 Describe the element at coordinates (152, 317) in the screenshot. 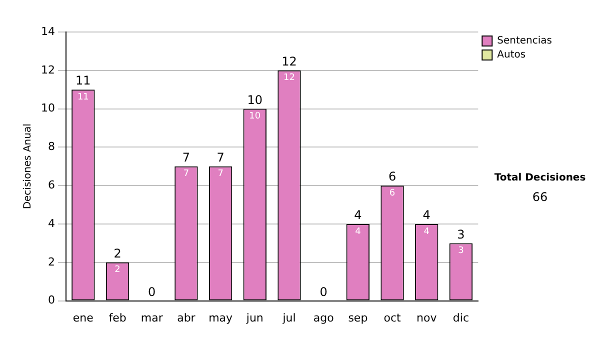

I see `x-tick-label: mar` at that location.